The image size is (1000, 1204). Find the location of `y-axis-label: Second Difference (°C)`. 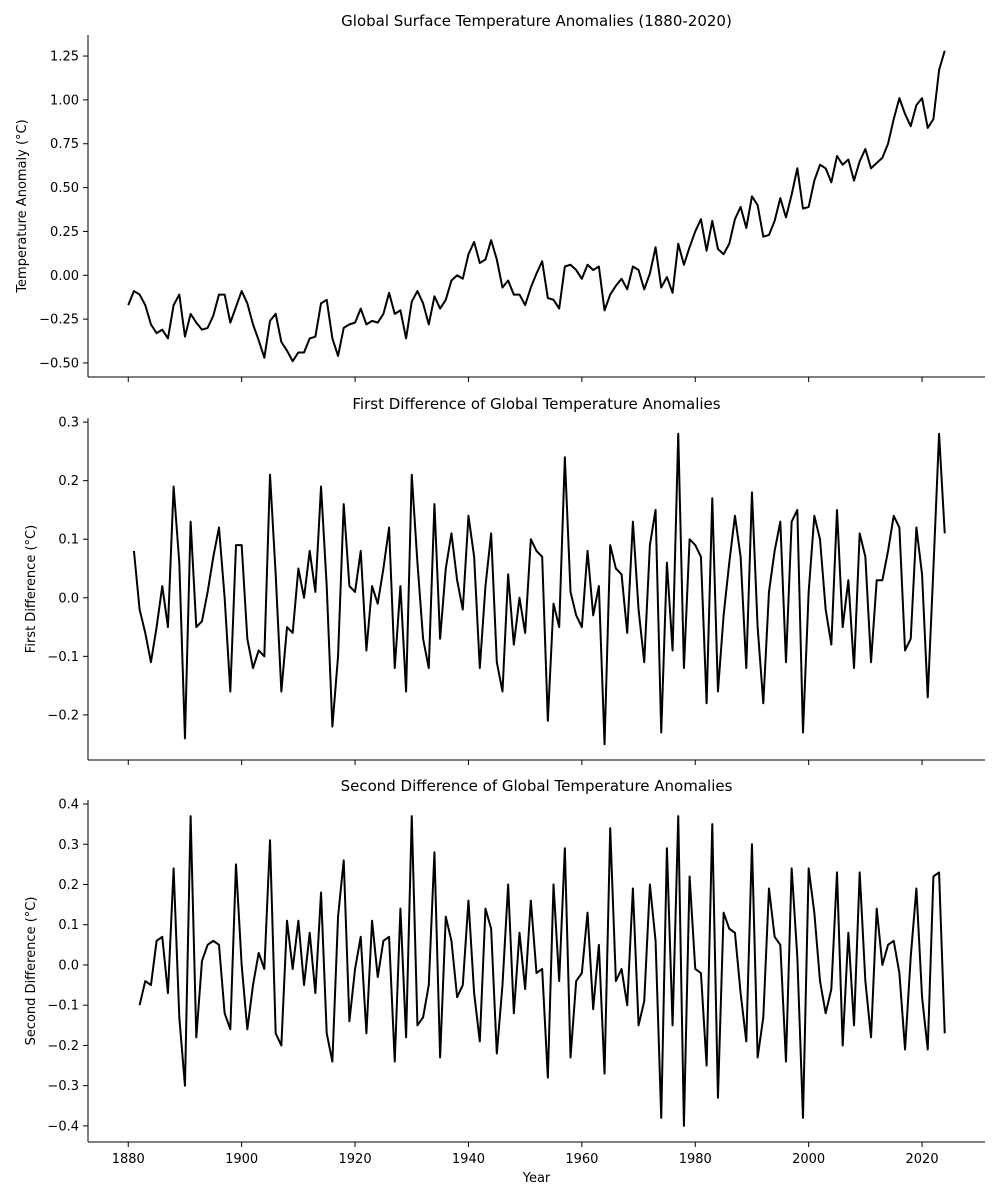

y-axis-label: Second Difference (°C) is located at coordinates (31, 971).